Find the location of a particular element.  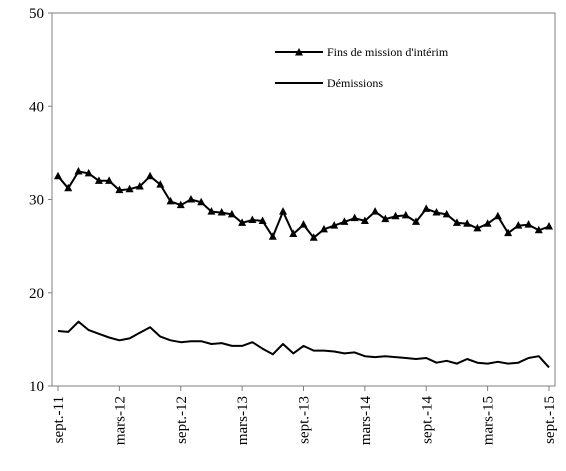

legend: Fins de mission d'intérim Démissions is located at coordinates (362, 67).